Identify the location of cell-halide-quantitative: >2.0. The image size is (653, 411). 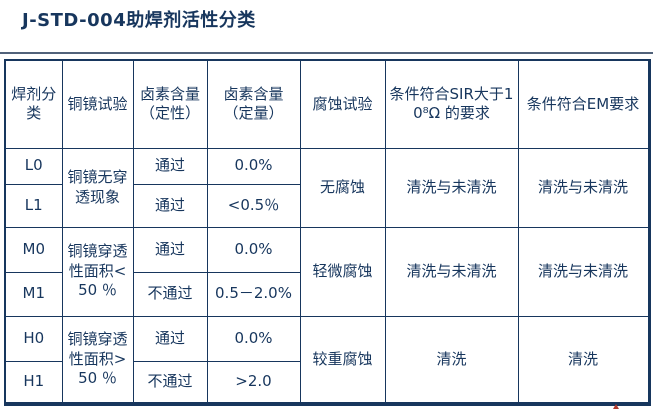
(253, 382).